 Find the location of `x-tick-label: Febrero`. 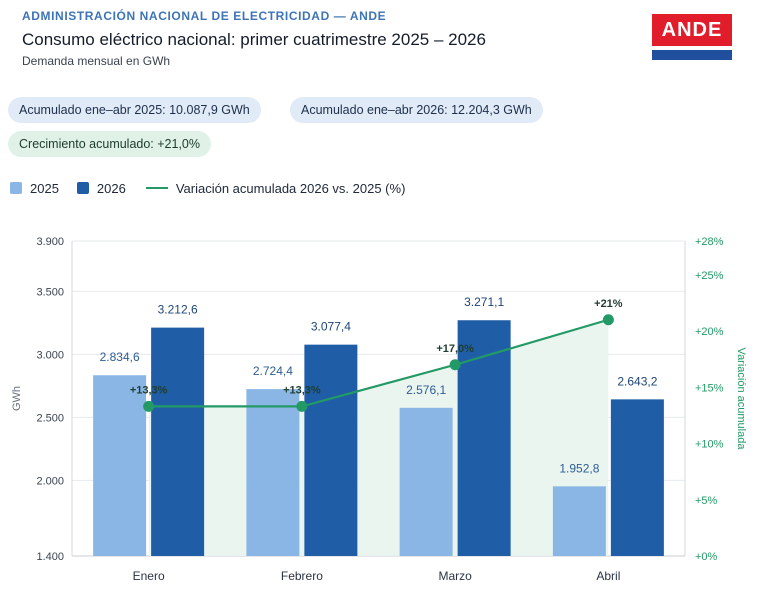

x-tick-label: Febrero is located at coordinates (302, 576).